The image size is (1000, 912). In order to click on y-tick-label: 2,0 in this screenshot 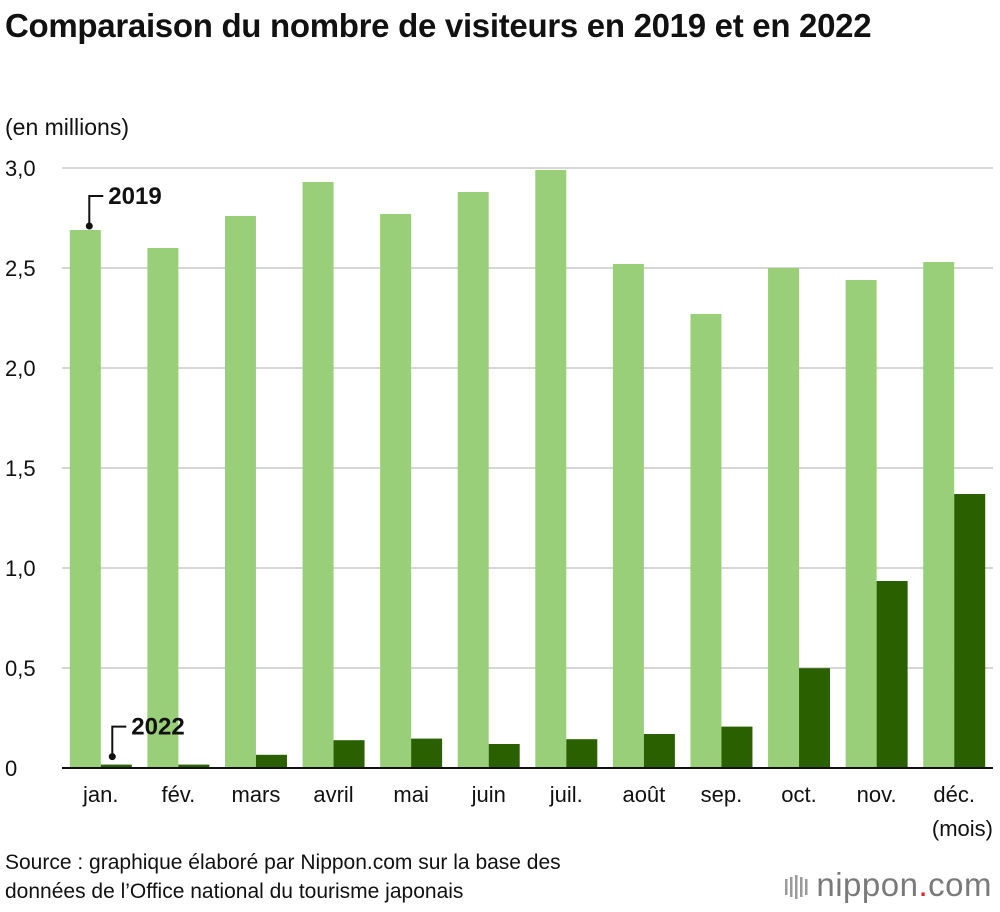, I will do `click(20, 368)`.